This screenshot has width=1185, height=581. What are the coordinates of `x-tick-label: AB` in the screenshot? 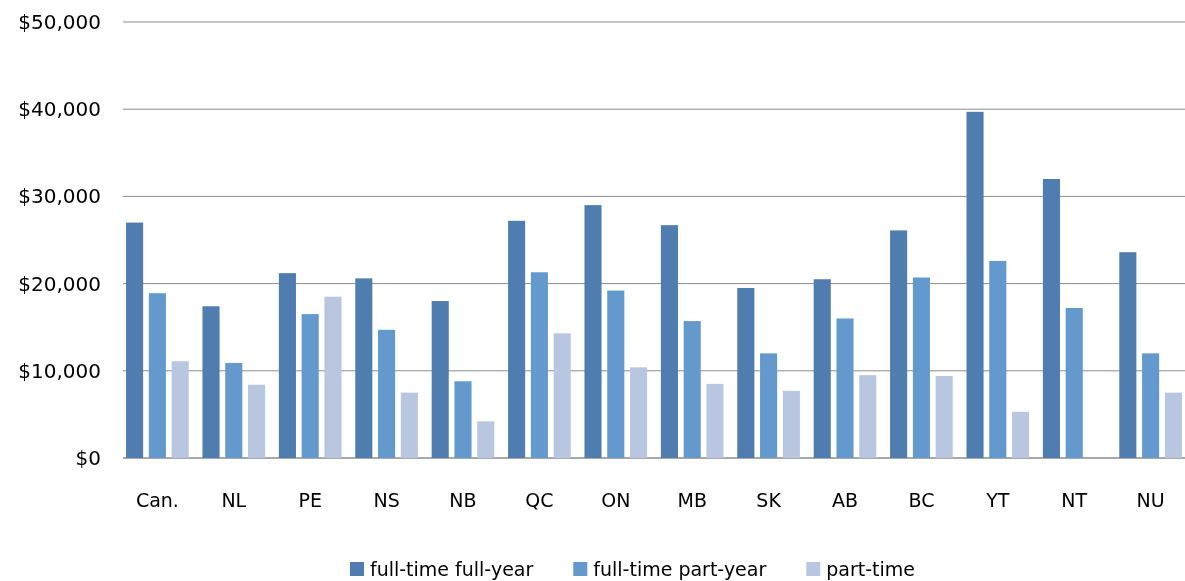 It's located at (845, 500).